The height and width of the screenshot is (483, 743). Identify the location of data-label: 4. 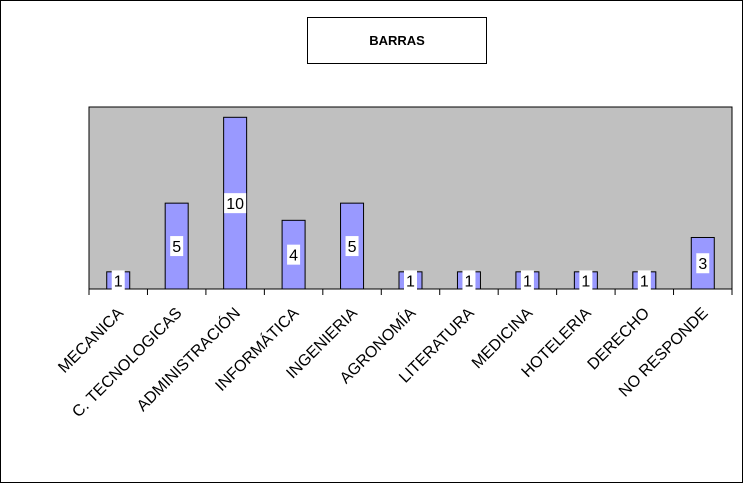
(293, 256).